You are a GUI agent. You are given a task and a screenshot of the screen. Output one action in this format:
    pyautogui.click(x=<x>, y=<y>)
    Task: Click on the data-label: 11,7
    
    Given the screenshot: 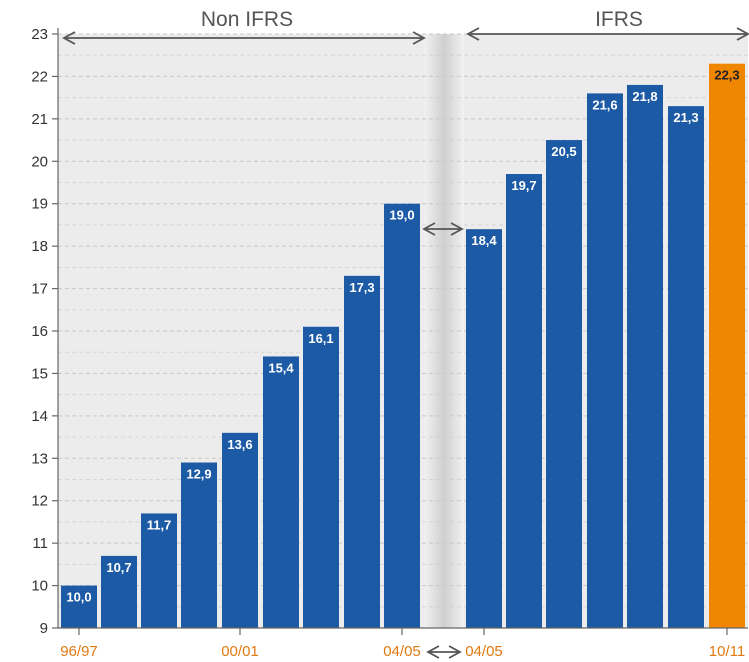 What is the action you would take?
    pyautogui.click(x=159, y=524)
    